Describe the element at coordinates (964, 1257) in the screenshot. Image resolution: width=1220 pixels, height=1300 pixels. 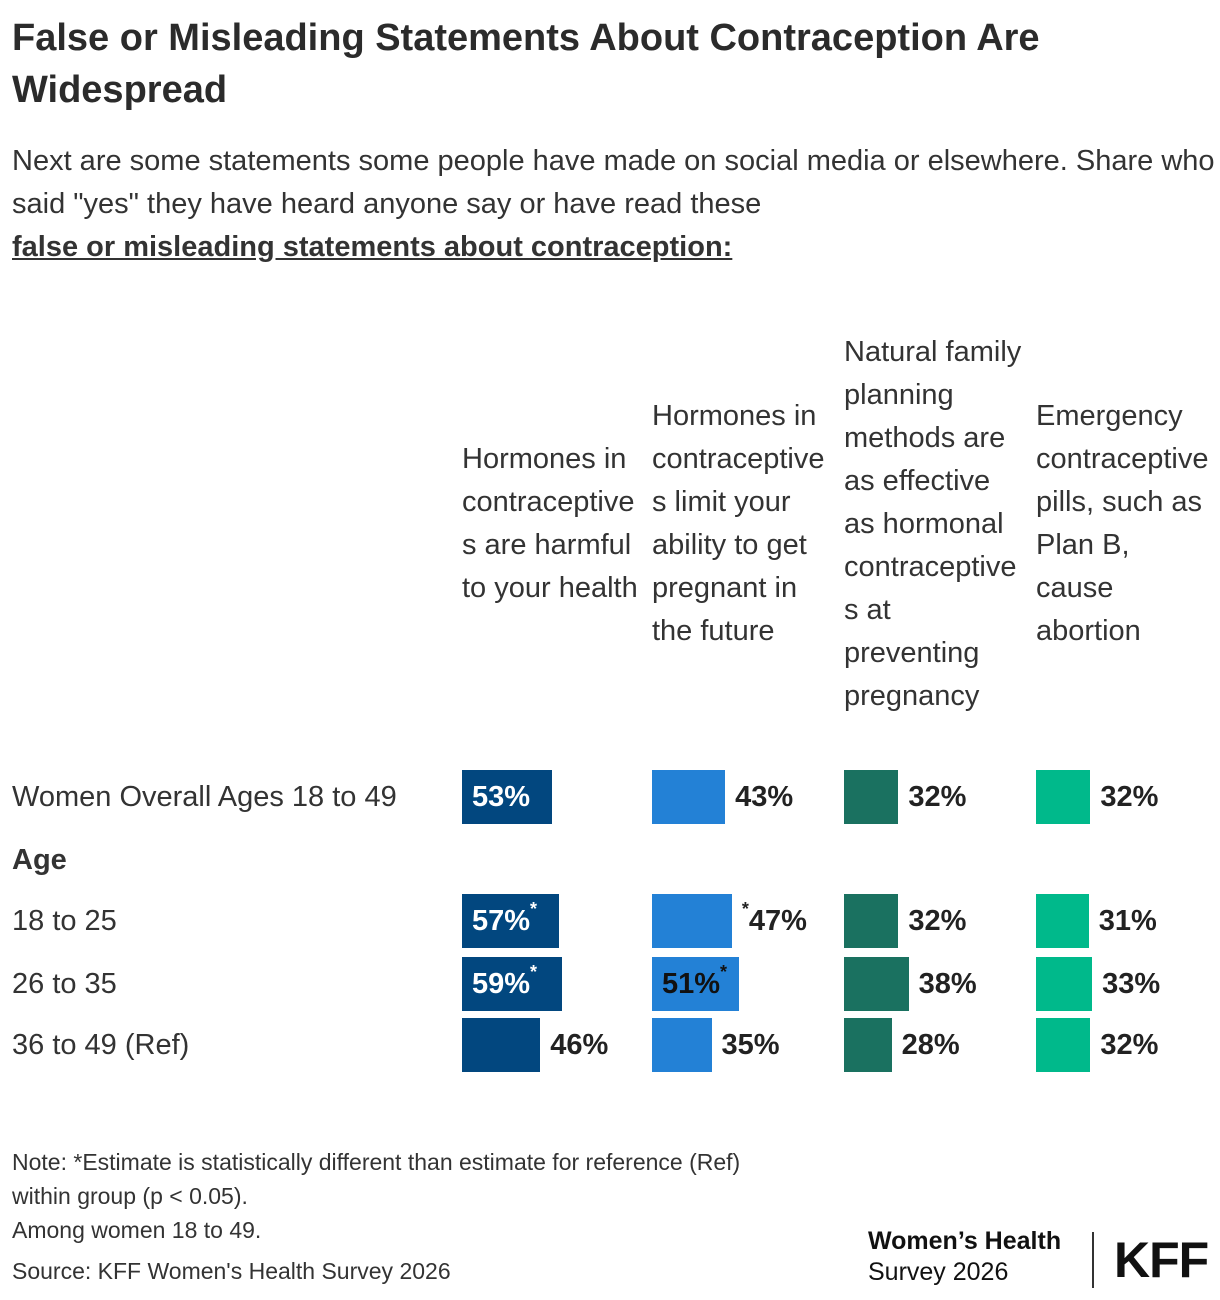
I see `brand: Women’s Health Survey 2026` at that location.